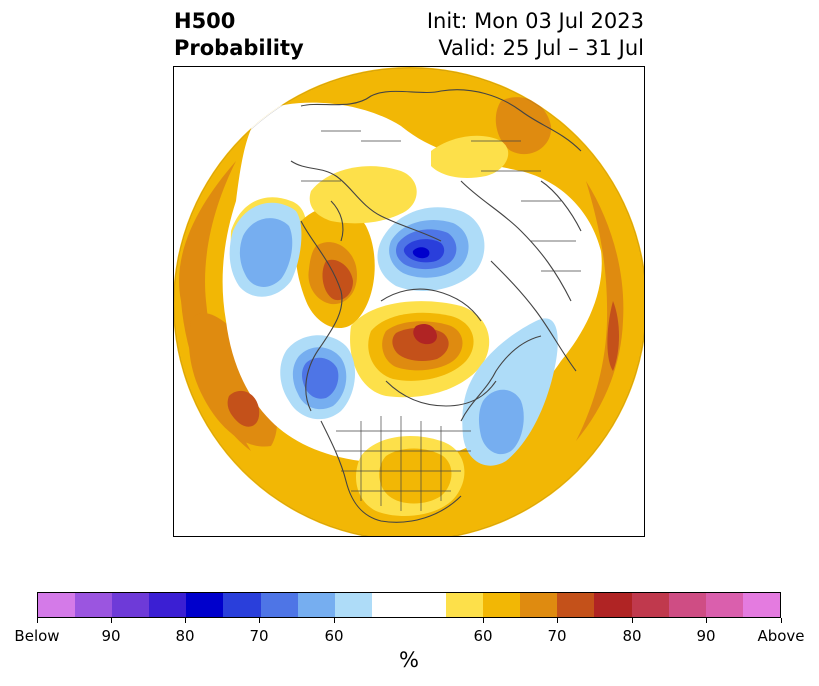 The width and height of the screenshot is (819, 686). I want to click on field-orange-east-rim, so click(600, 311).